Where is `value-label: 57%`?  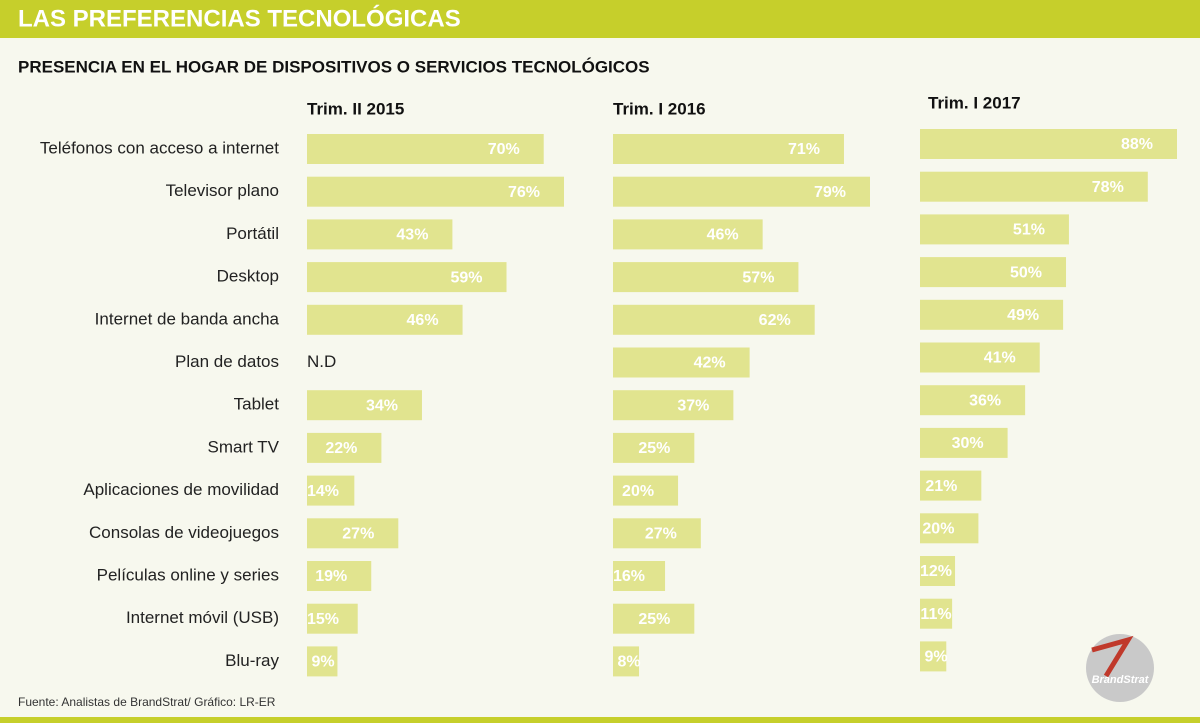
value-label: 57% is located at coordinates (758, 277).